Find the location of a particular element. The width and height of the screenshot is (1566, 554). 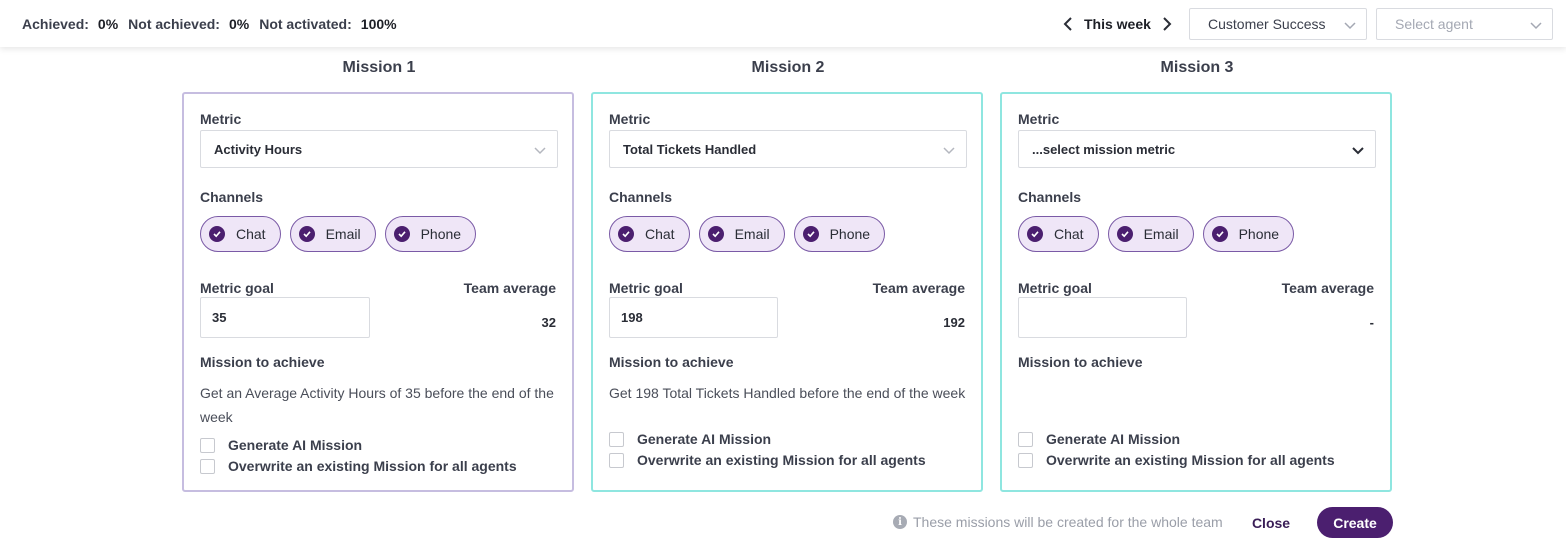

week-navigator: This week is located at coordinates (1117, 24).